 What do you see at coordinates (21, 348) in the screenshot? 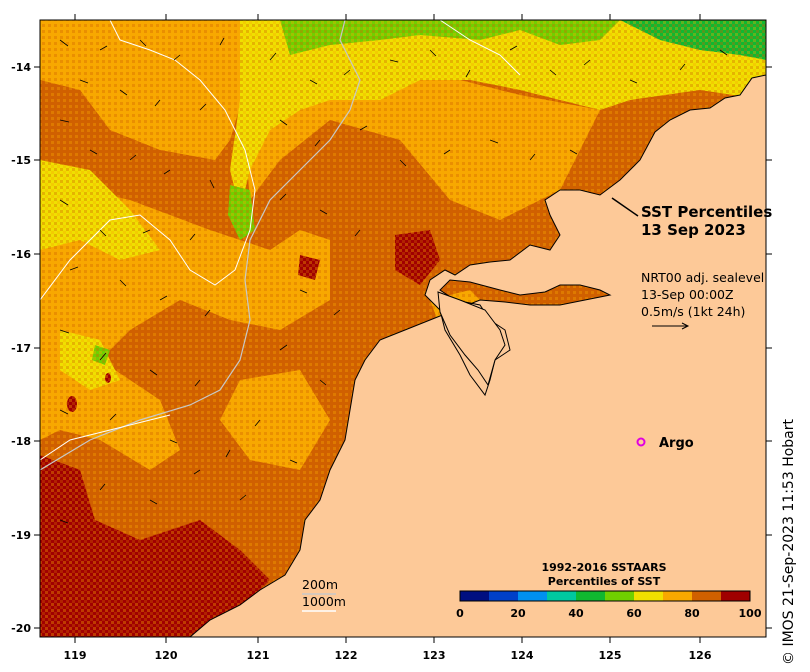
I see `lat-tick-label: -17` at bounding box center [21, 348].